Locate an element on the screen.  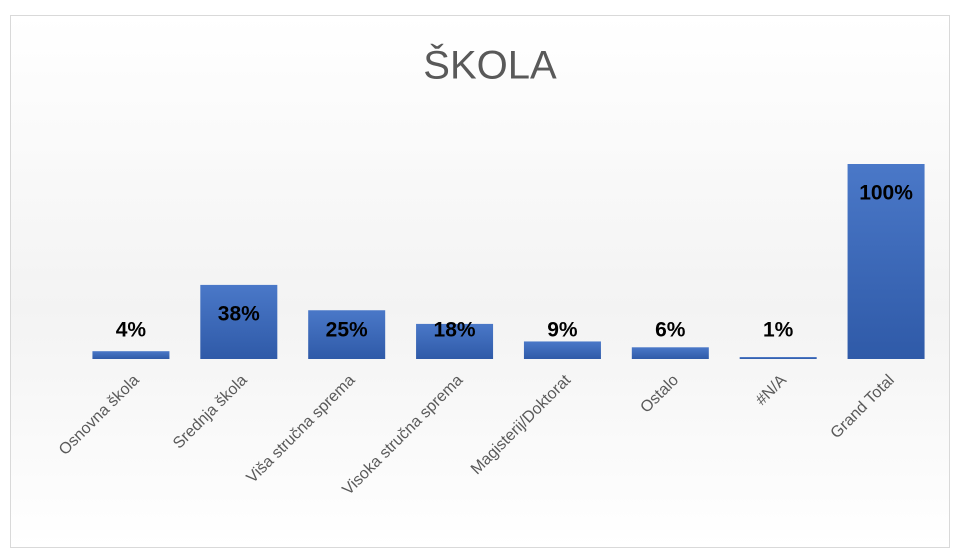
value-label: 9% is located at coordinates (562, 330).